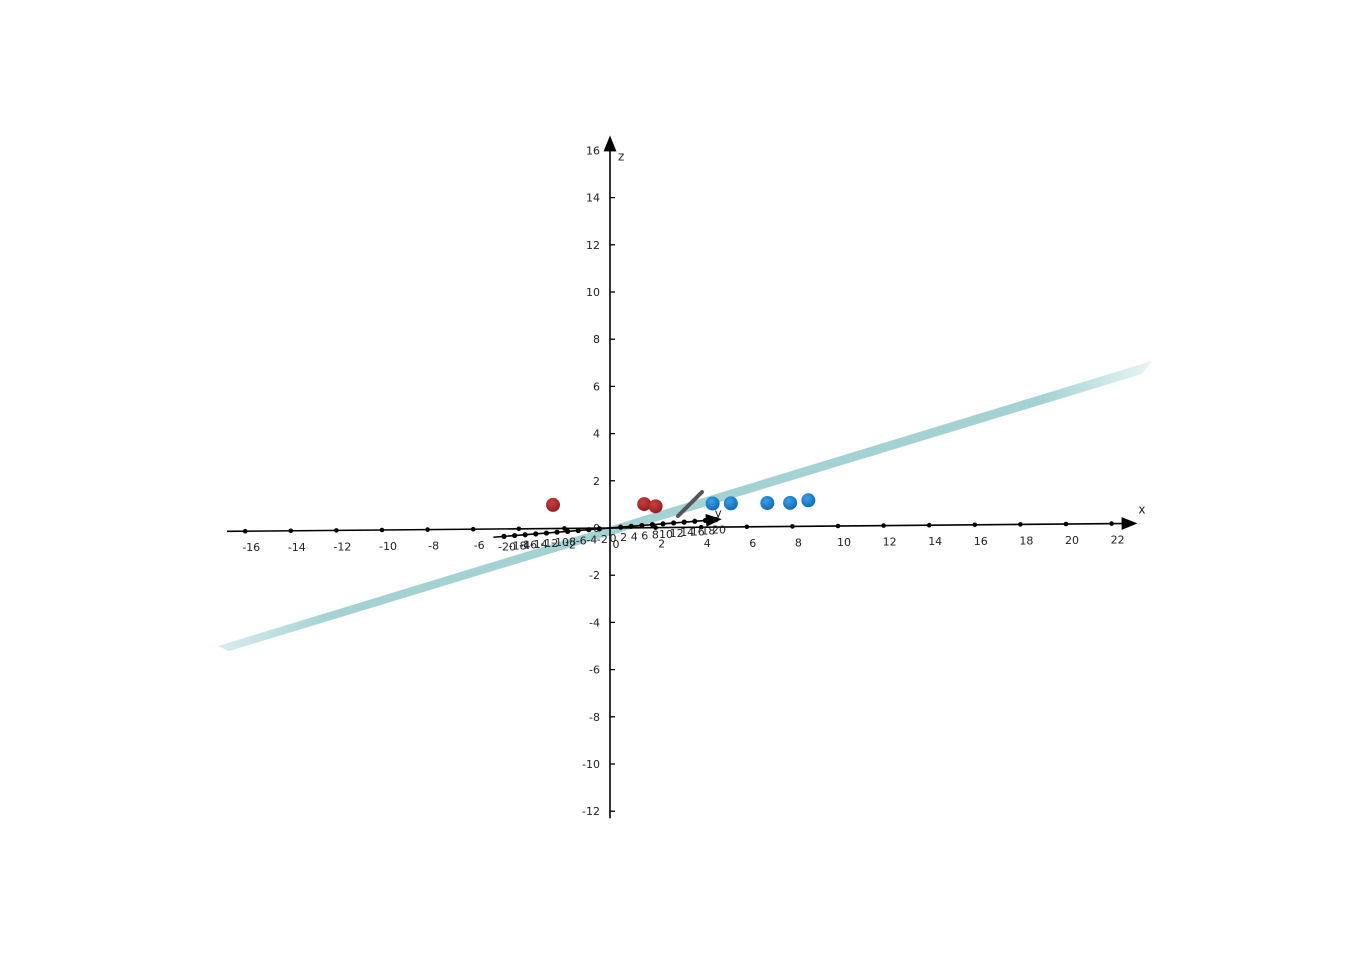 This screenshot has height=963, width=1356. What do you see at coordinates (718, 513) in the screenshot?
I see `y-axis-label: y` at bounding box center [718, 513].